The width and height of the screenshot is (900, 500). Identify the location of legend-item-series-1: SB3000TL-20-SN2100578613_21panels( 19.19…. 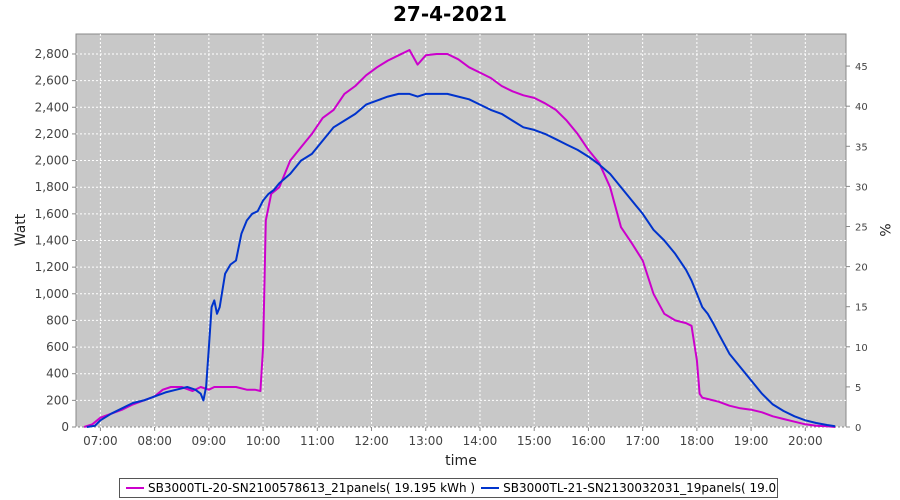
(300, 488).